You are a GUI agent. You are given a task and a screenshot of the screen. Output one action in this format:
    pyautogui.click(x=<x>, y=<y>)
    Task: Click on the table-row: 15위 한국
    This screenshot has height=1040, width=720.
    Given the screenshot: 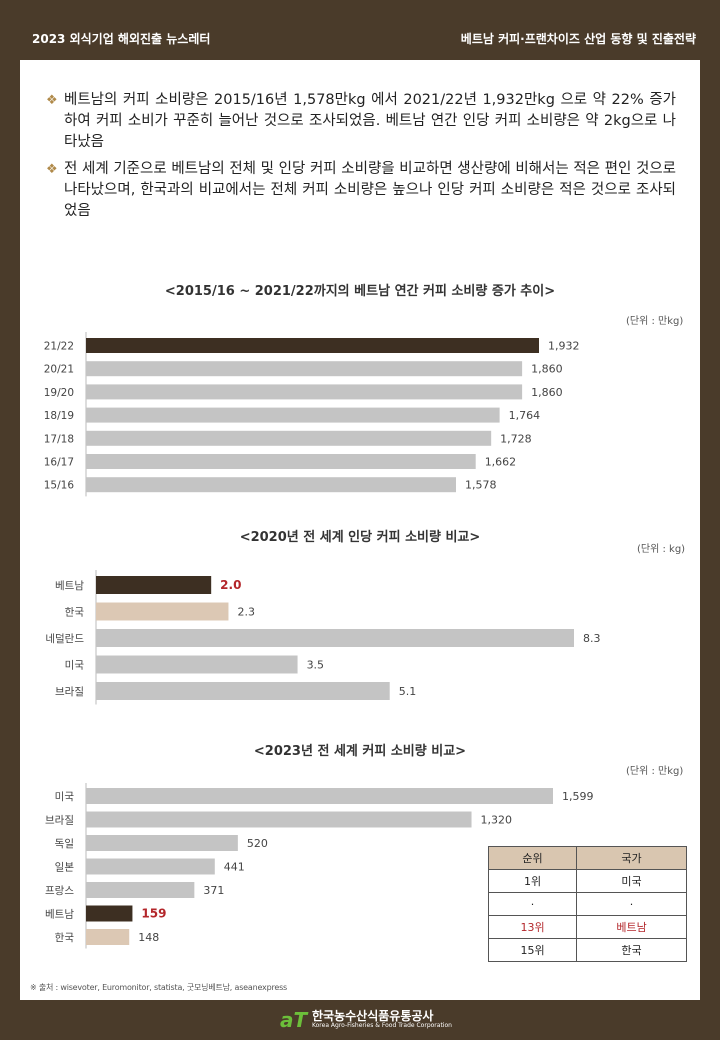 What is the action you would take?
    pyautogui.click(x=587, y=950)
    